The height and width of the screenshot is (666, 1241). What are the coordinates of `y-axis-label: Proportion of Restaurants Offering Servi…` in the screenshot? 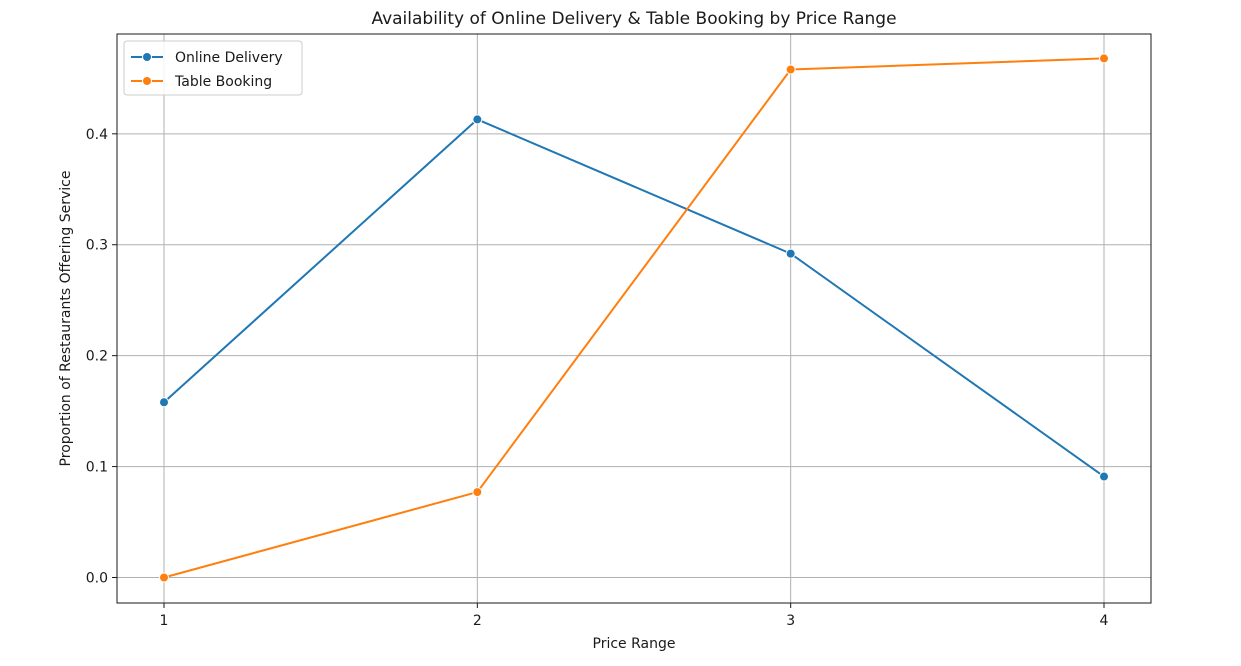 It's located at (66, 319).